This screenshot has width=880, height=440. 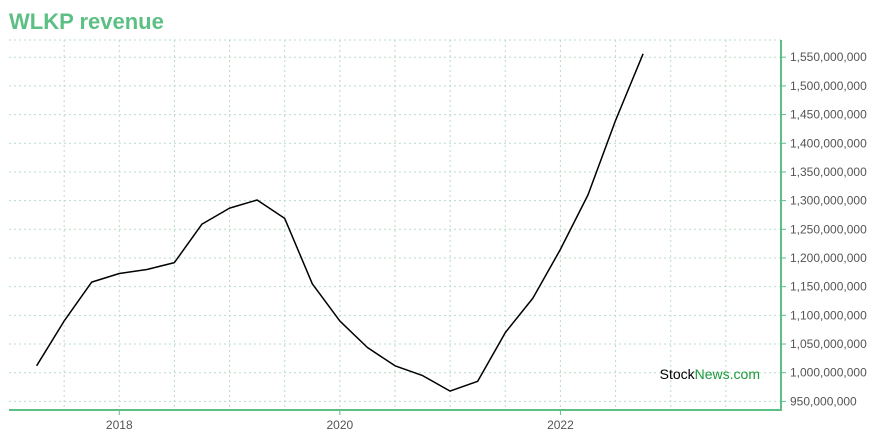 What do you see at coordinates (823, 401) in the screenshot?
I see `y-tick-label: 950,000,000` at bounding box center [823, 401].